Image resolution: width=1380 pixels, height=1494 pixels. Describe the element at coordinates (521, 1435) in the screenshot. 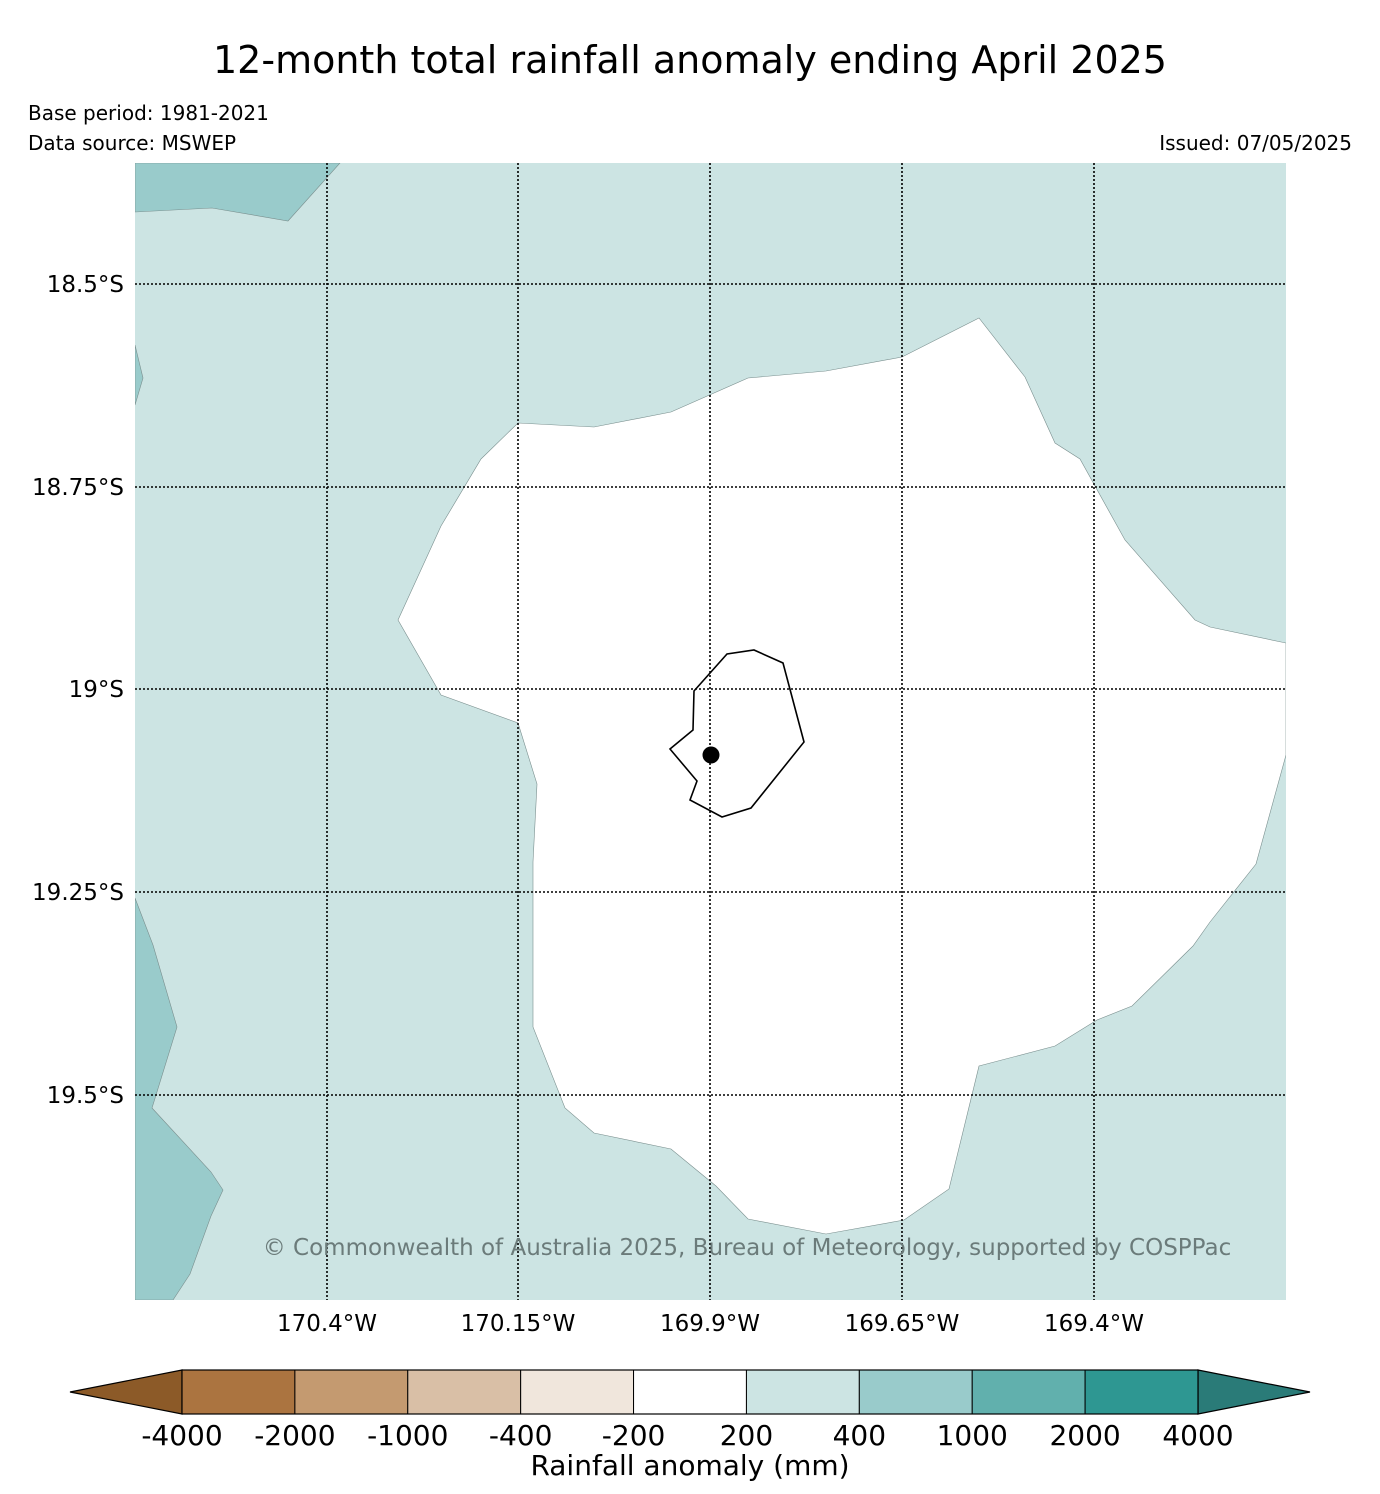

I see `colorbar-tick-label: -400` at that location.